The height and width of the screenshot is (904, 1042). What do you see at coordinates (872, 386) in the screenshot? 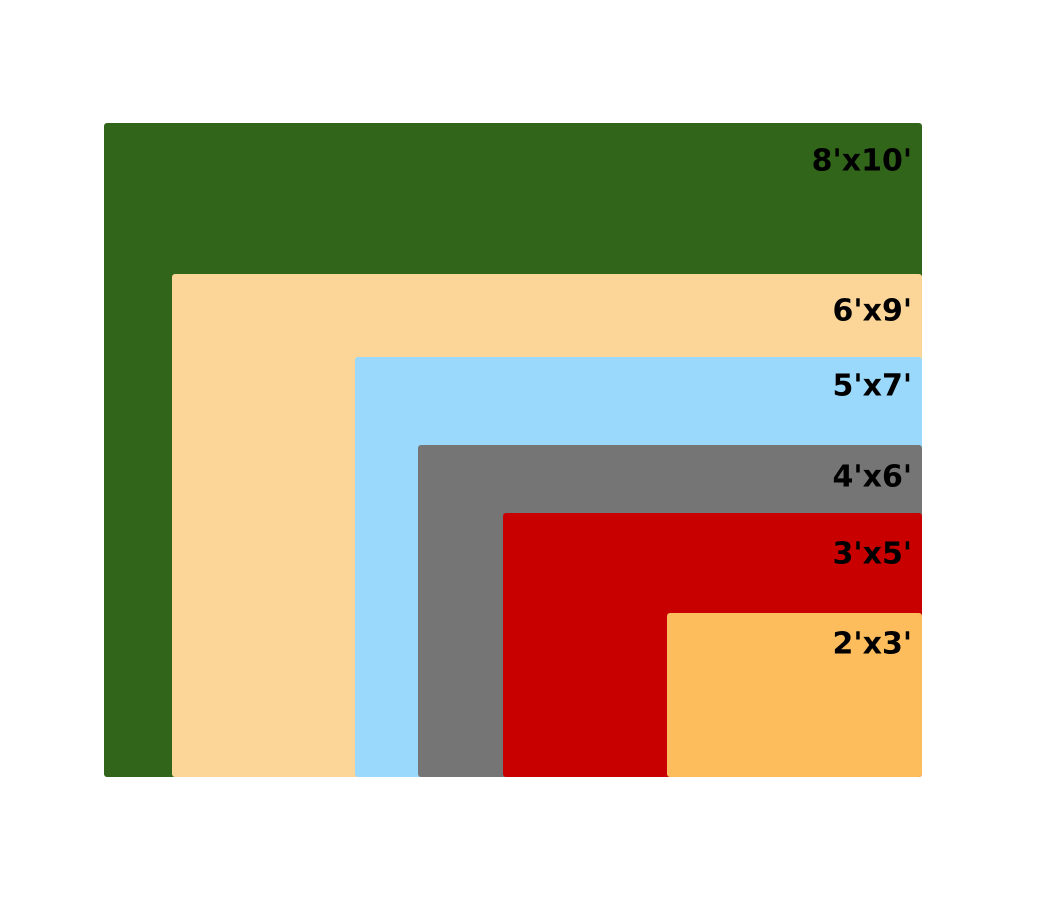
I see `rug-label: 5'x7'` at bounding box center [872, 386].